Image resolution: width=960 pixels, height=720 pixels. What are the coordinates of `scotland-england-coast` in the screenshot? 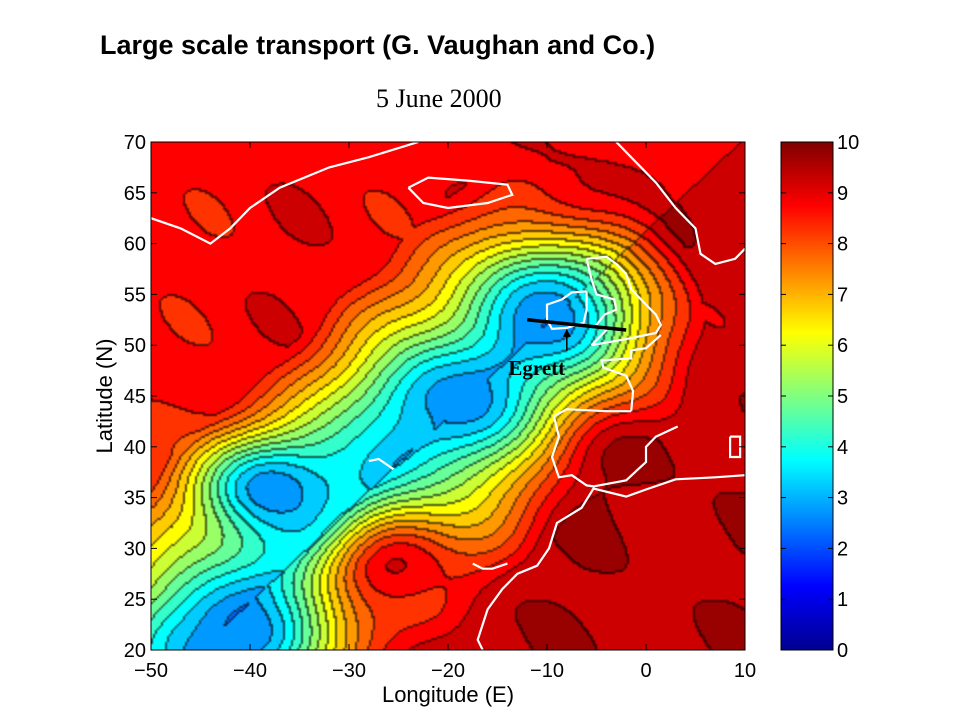 It's located at (624, 301).